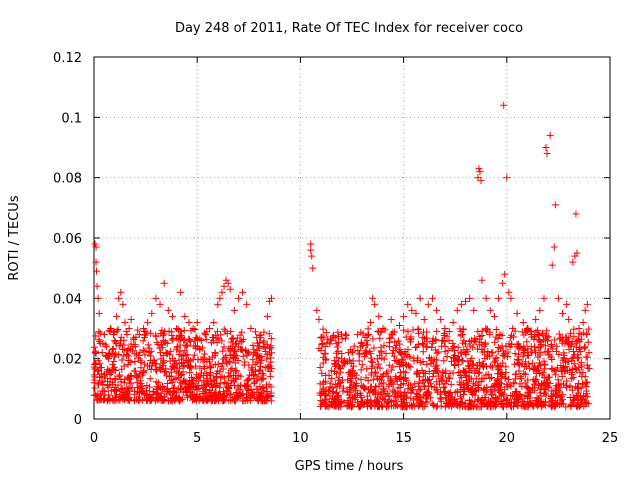  Describe the element at coordinates (67, 360) in the screenshot. I see `y-tick-label: 0.02` at that location.